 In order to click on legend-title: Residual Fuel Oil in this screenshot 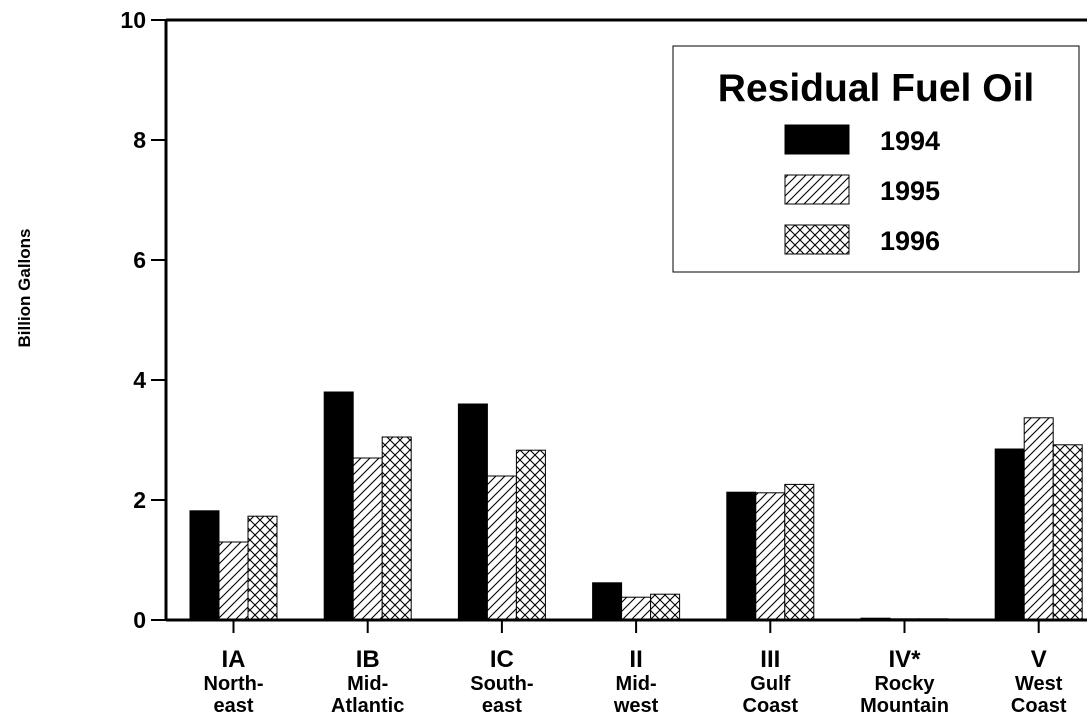, I will do `click(876, 88)`.